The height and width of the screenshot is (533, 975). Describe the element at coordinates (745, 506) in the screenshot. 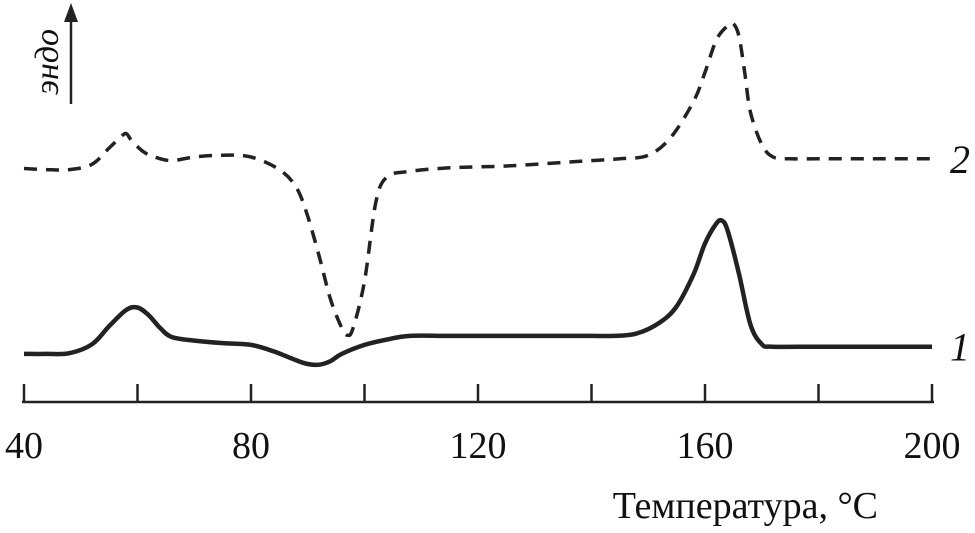

I see `x-axis-title: Температура, °C` at that location.